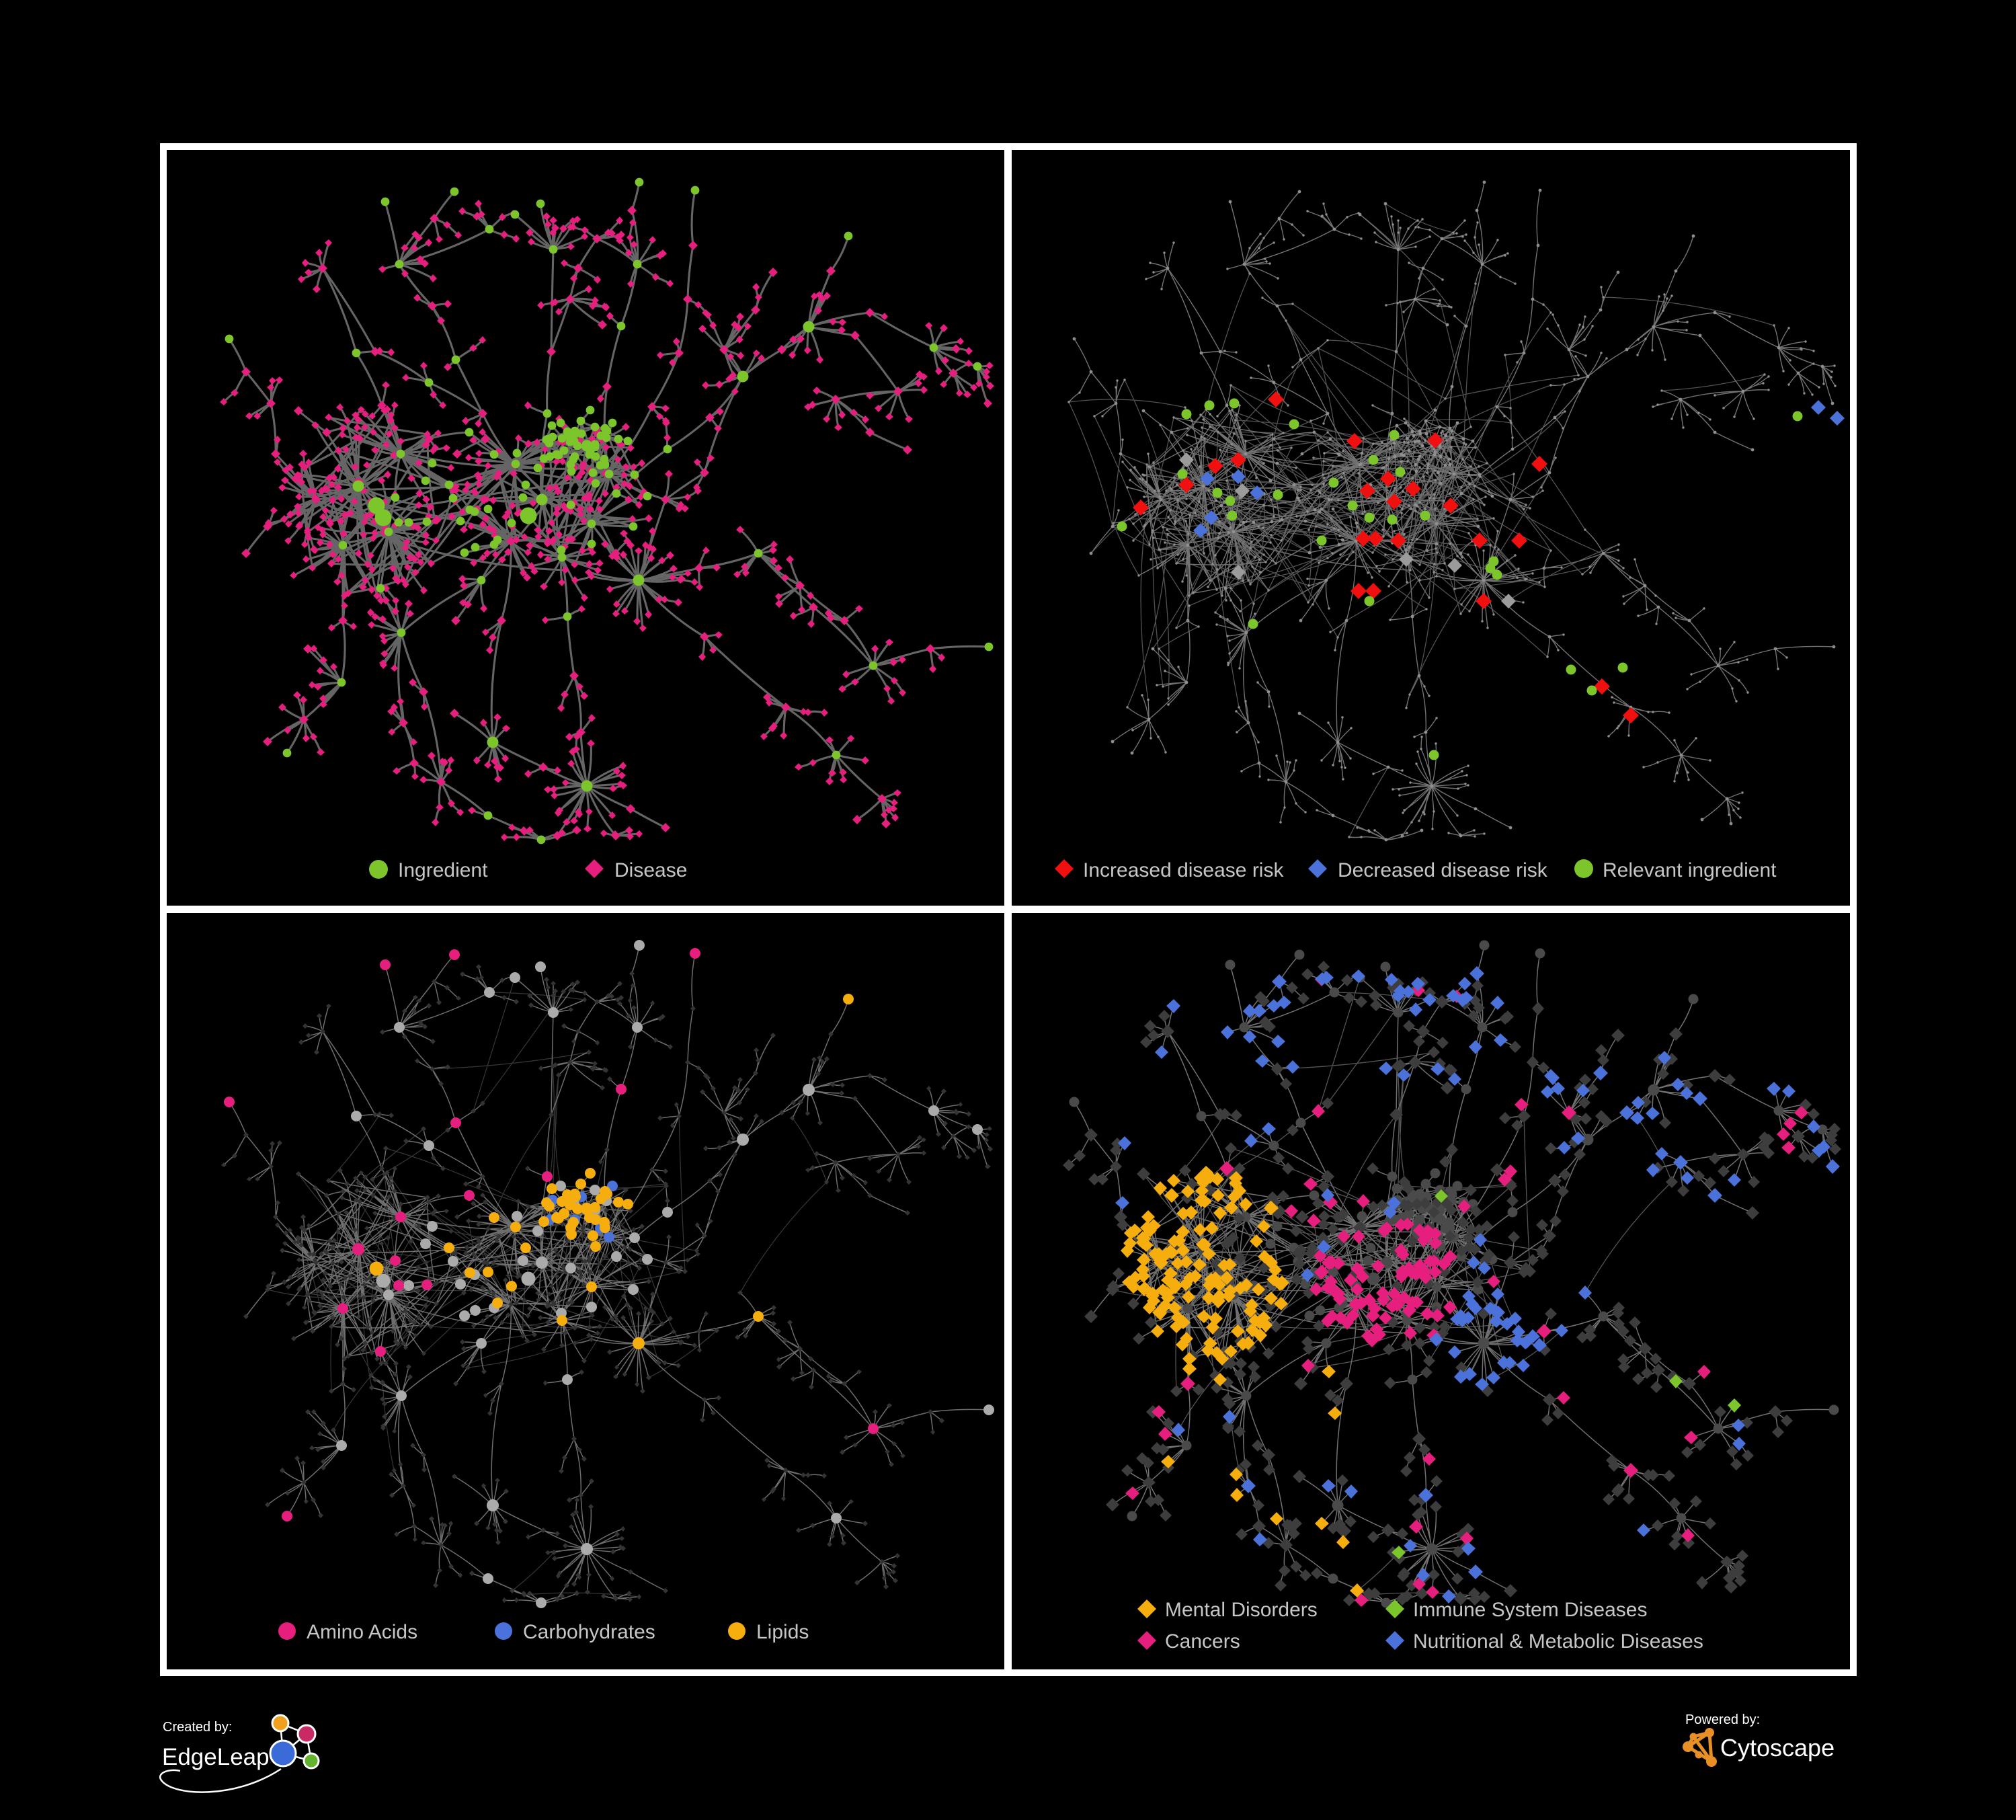  Describe the element at coordinates (443, 870) in the screenshot. I see `svg-text: Ingredient` at that location.